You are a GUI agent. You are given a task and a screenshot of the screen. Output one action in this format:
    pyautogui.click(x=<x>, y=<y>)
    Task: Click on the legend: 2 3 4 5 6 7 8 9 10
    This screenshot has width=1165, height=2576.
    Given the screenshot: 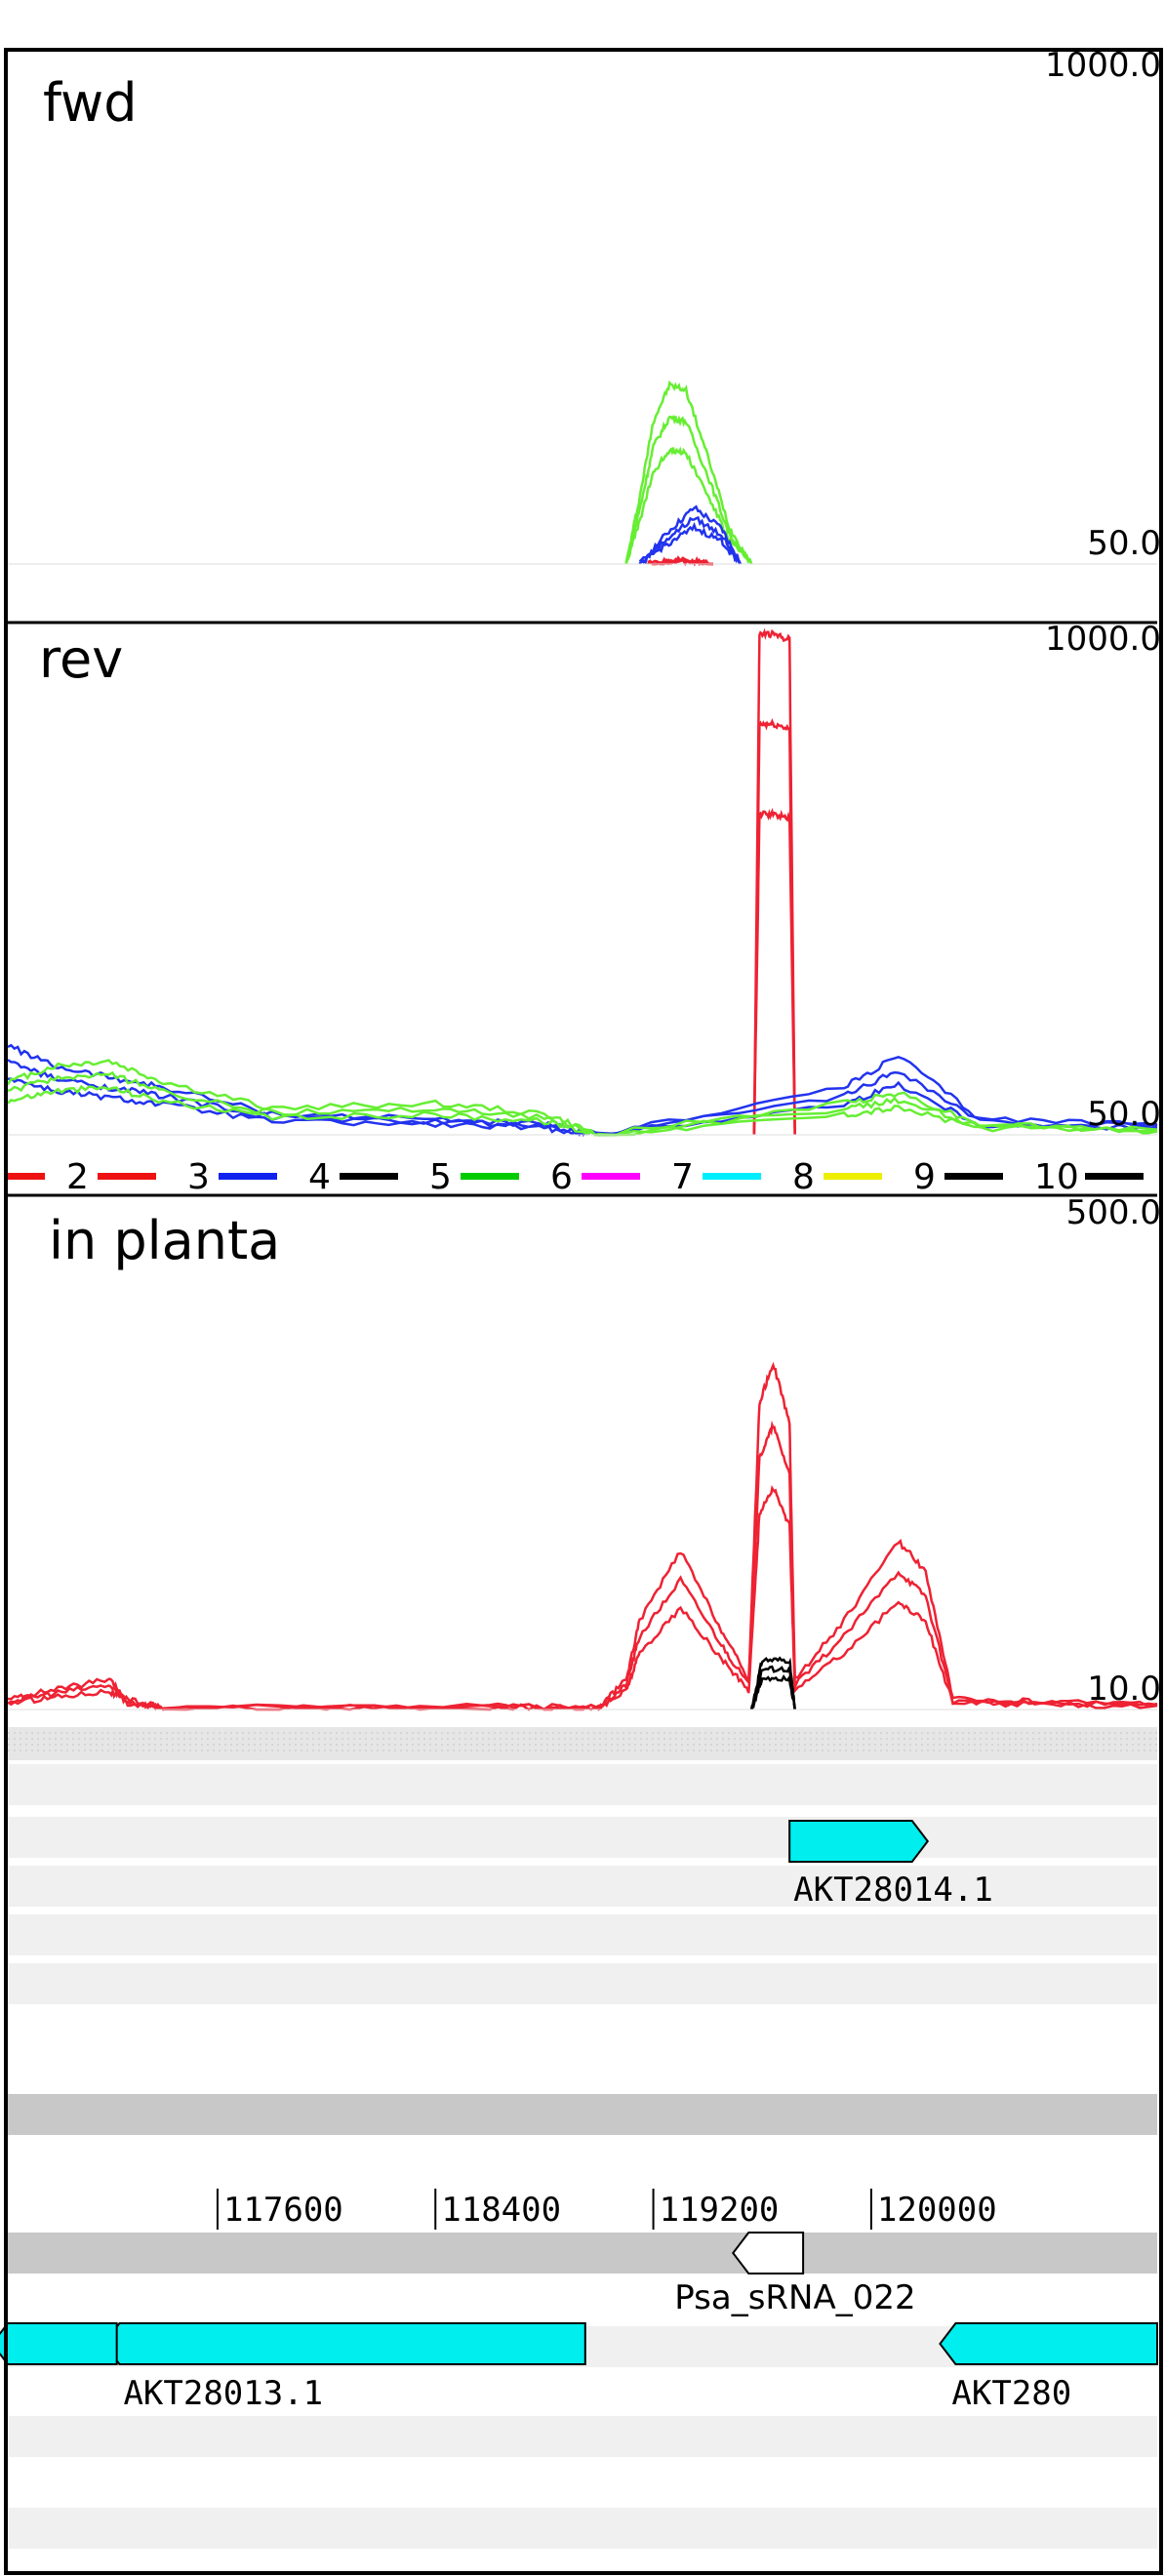 What is the action you would take?
    pyautogui.click(x=576, y=1177)
    